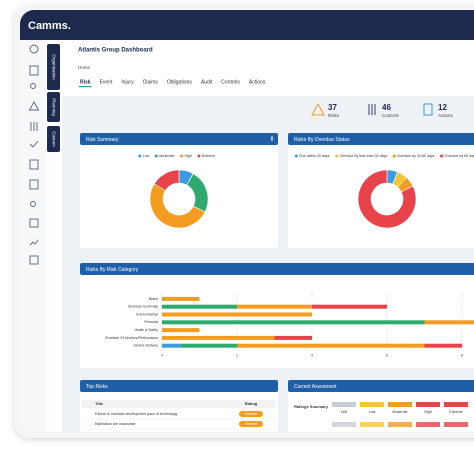 The image size is (474, 454). What do you see at coordinates (268, 68) in the screenshot?
I see `page-header` at bounding box center [268, 68].